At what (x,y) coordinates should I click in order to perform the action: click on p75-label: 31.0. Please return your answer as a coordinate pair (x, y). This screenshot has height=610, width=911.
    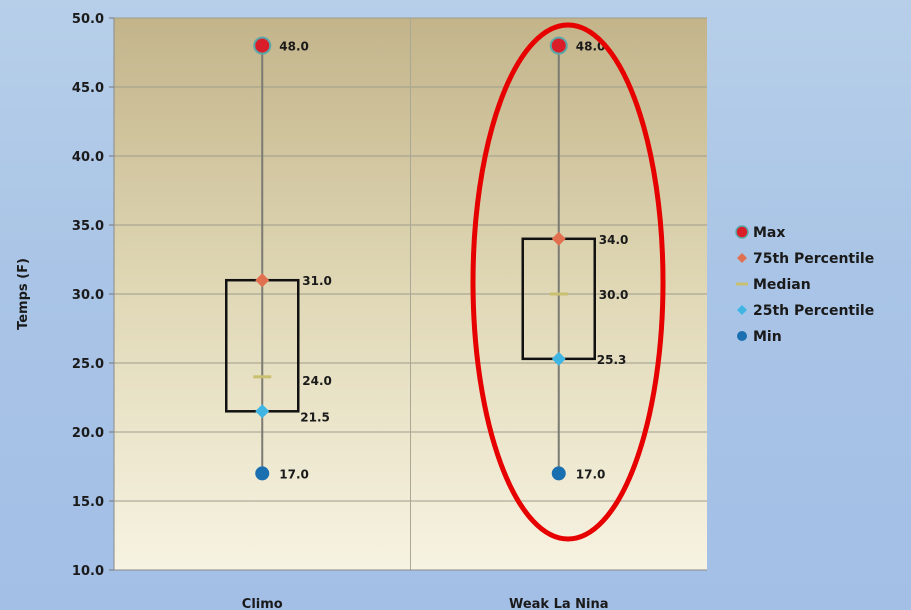
    Looking at the image, I should click on (317, 281).